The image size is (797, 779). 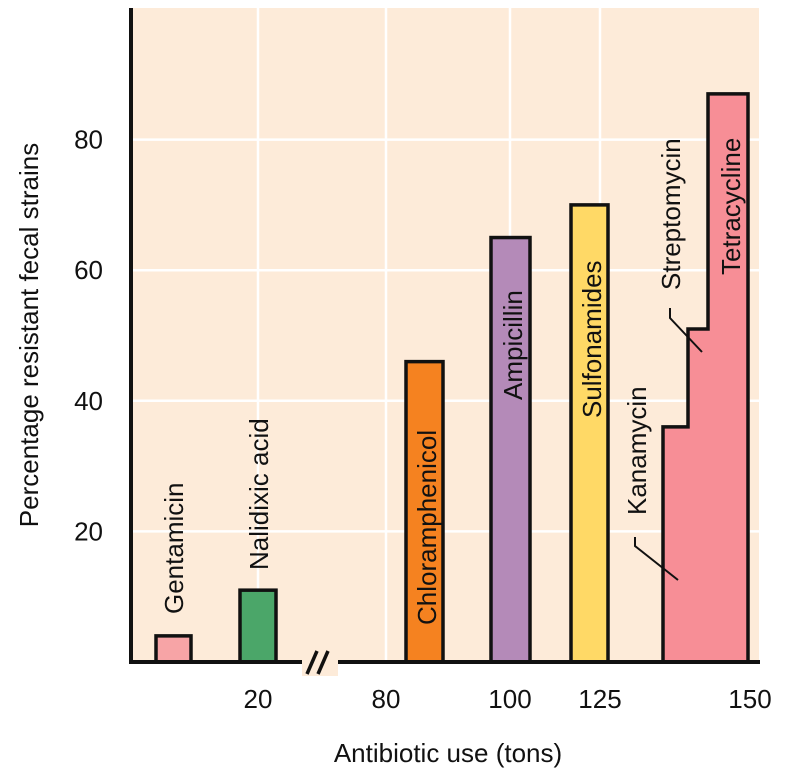 I want to click on leader-line-kanamycin, so click(x=656, y=559).